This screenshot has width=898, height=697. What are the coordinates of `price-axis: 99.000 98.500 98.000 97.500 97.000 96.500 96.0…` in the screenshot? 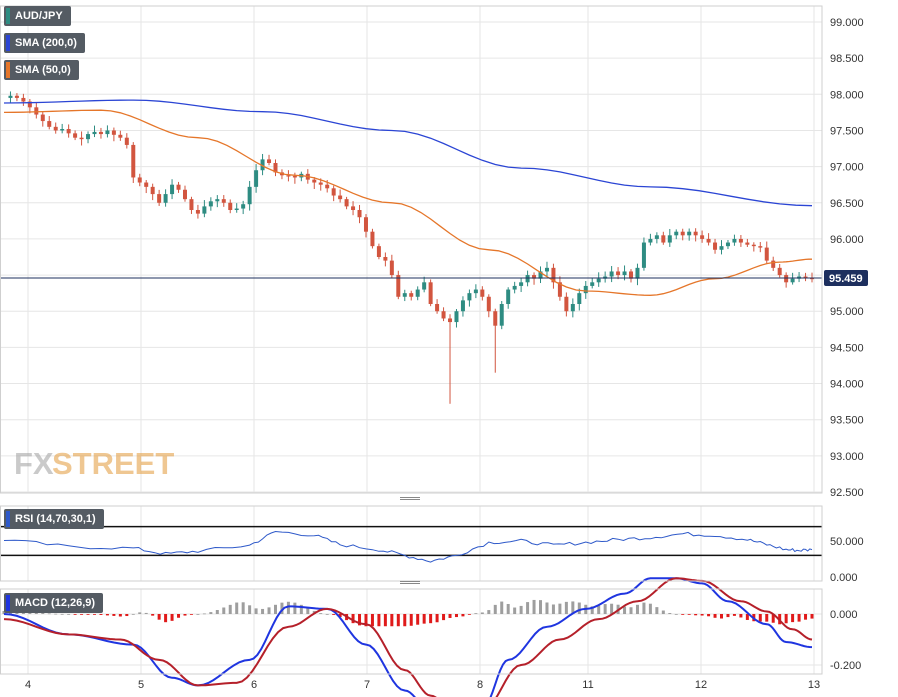 It's located at (847, 258).